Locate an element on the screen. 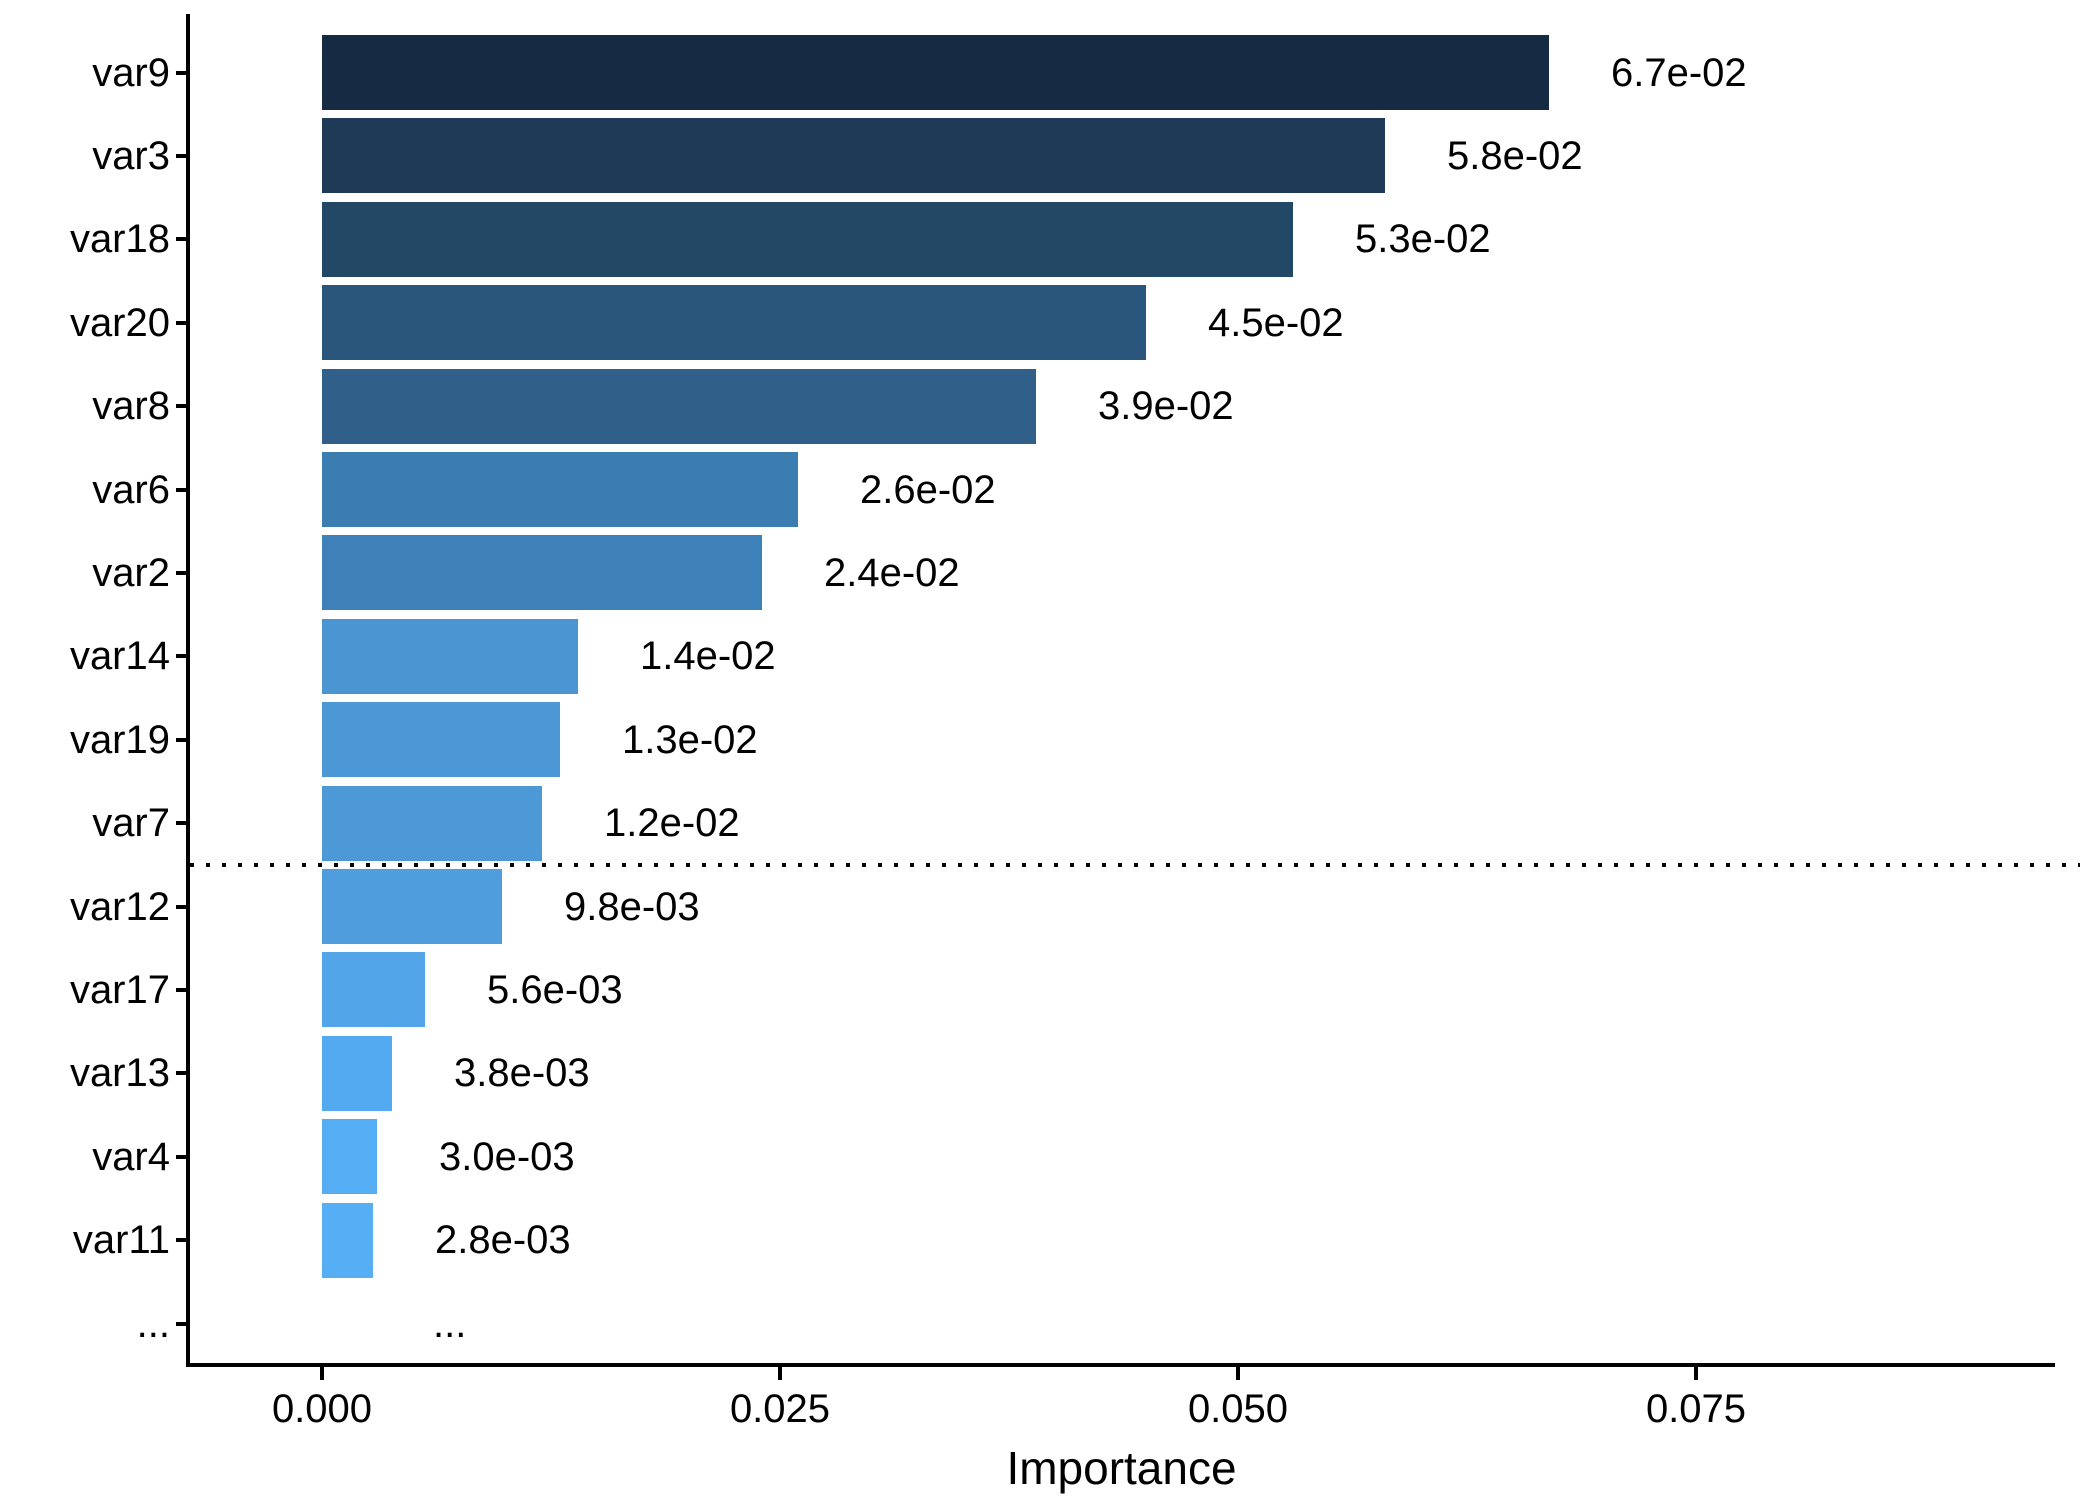  y-axis-line is located at coordinates (188, 690).